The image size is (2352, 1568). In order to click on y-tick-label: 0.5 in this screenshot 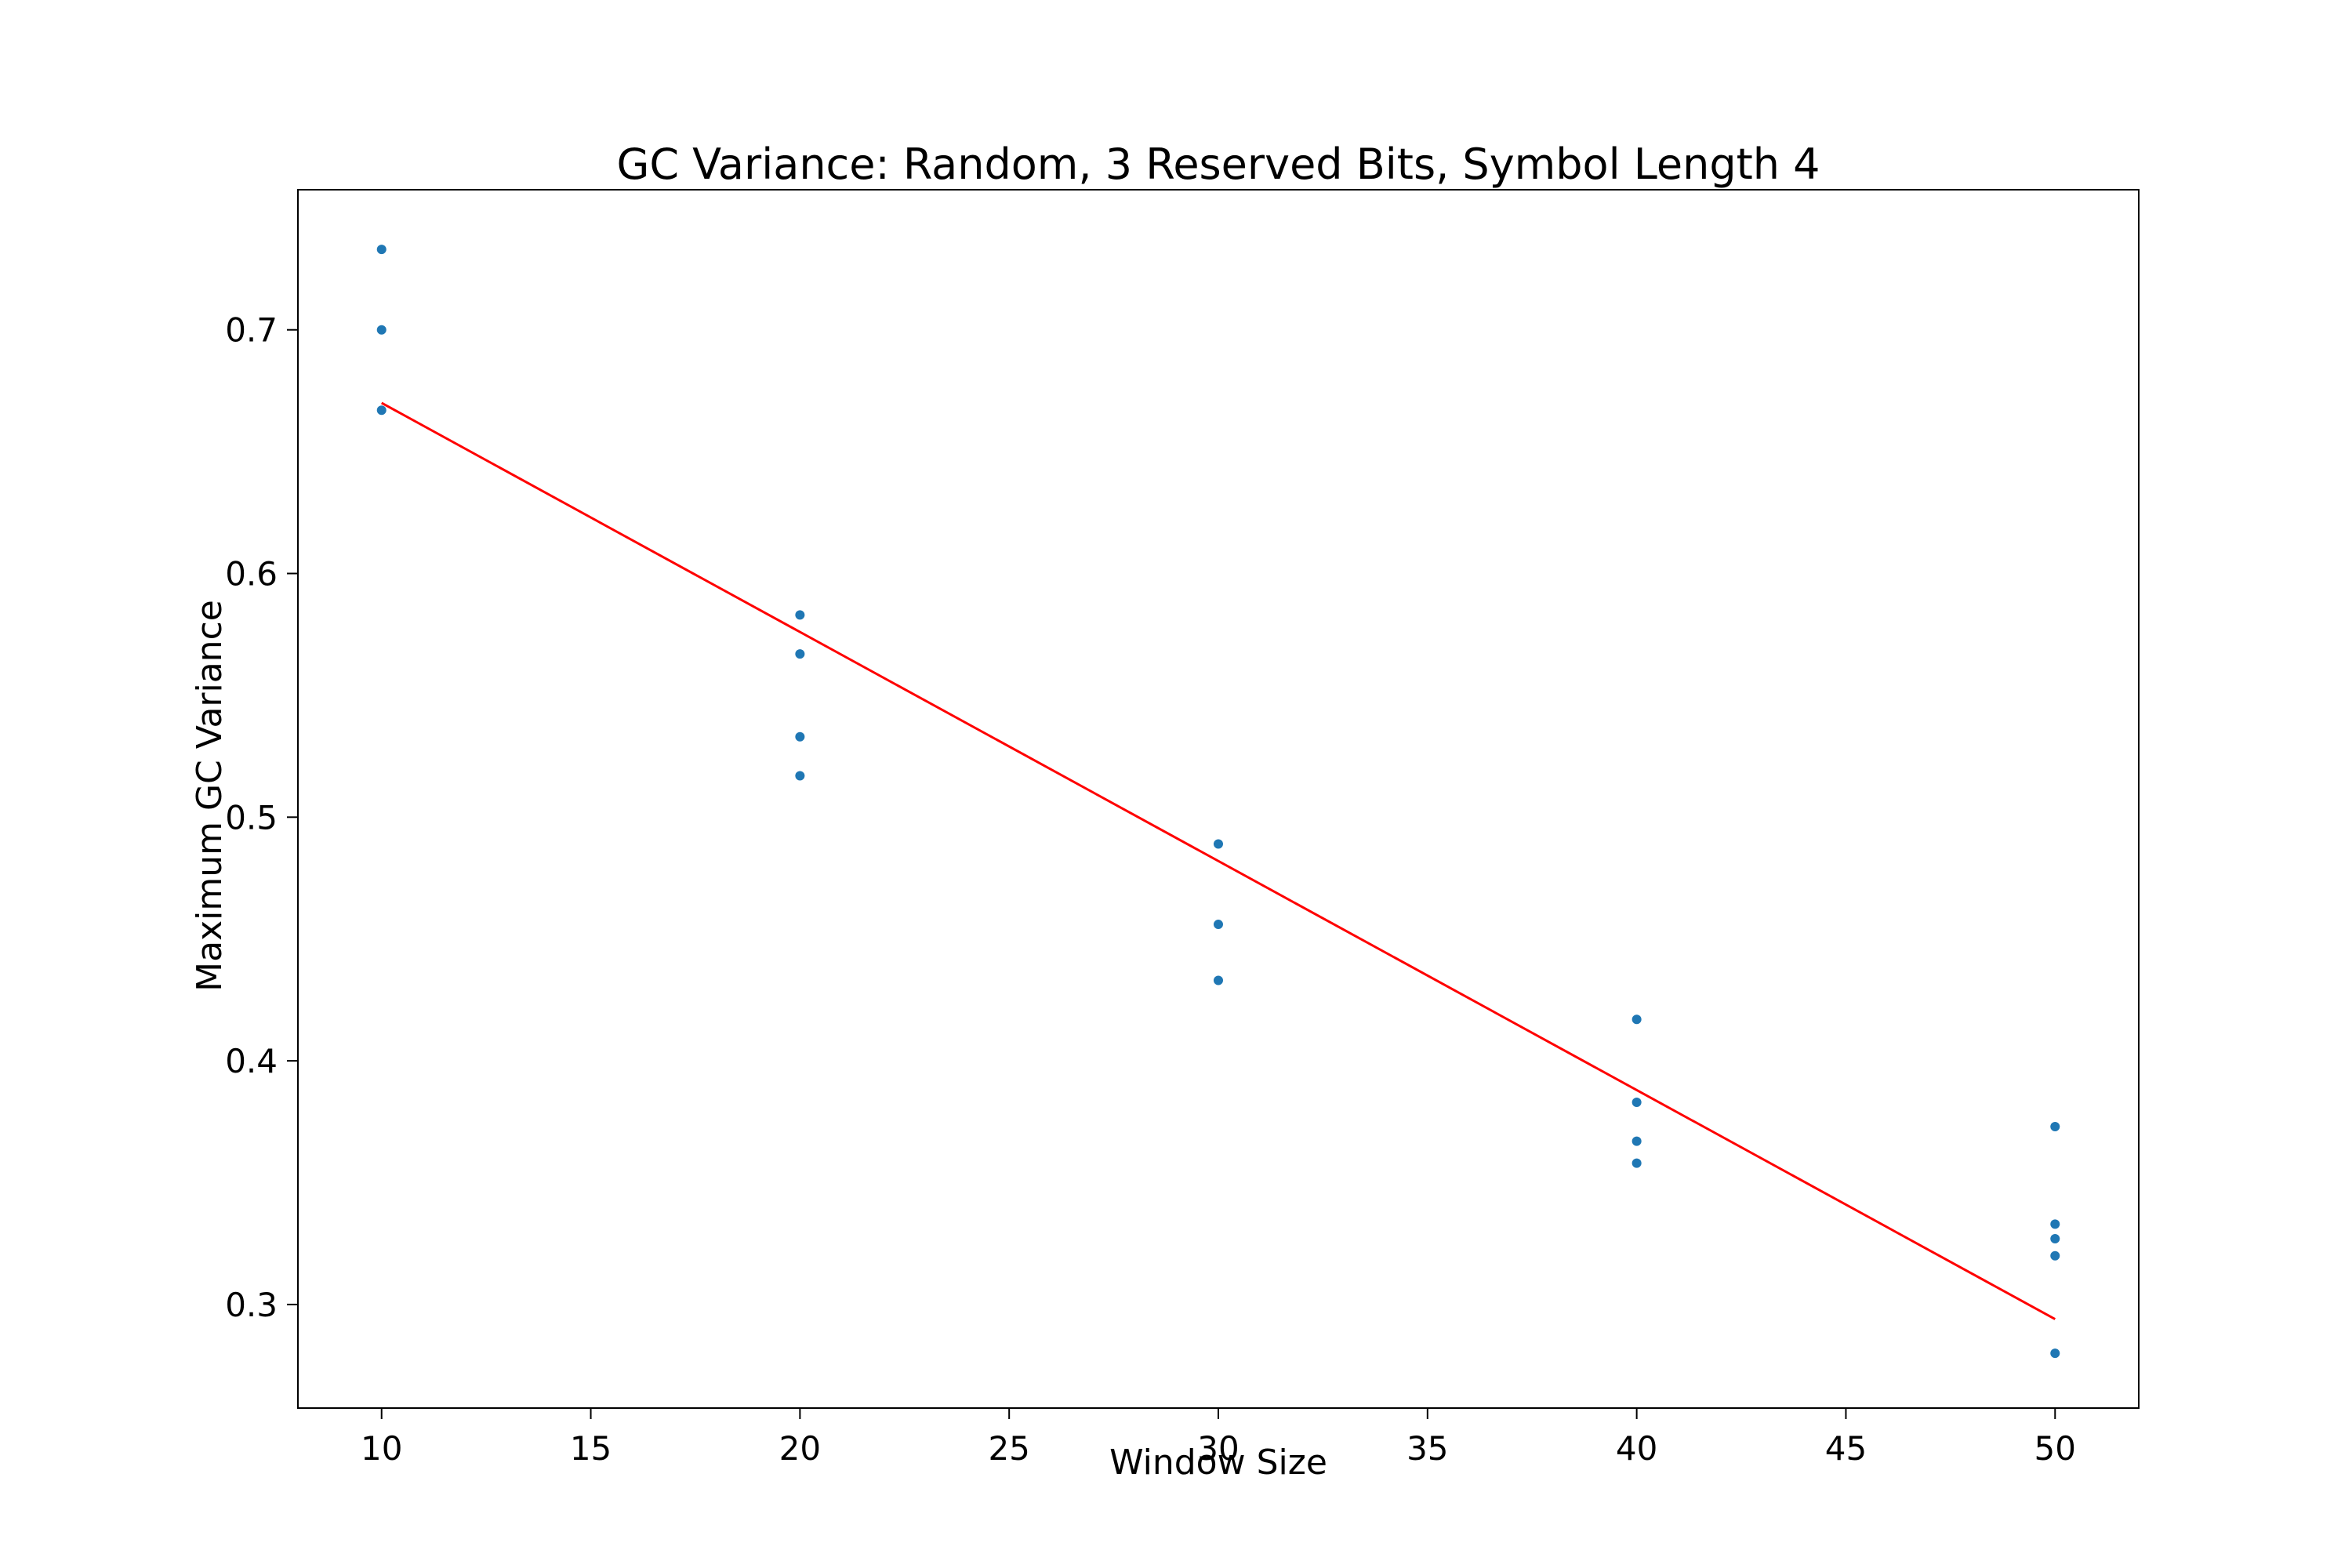, I will do `click(251, 817)`.